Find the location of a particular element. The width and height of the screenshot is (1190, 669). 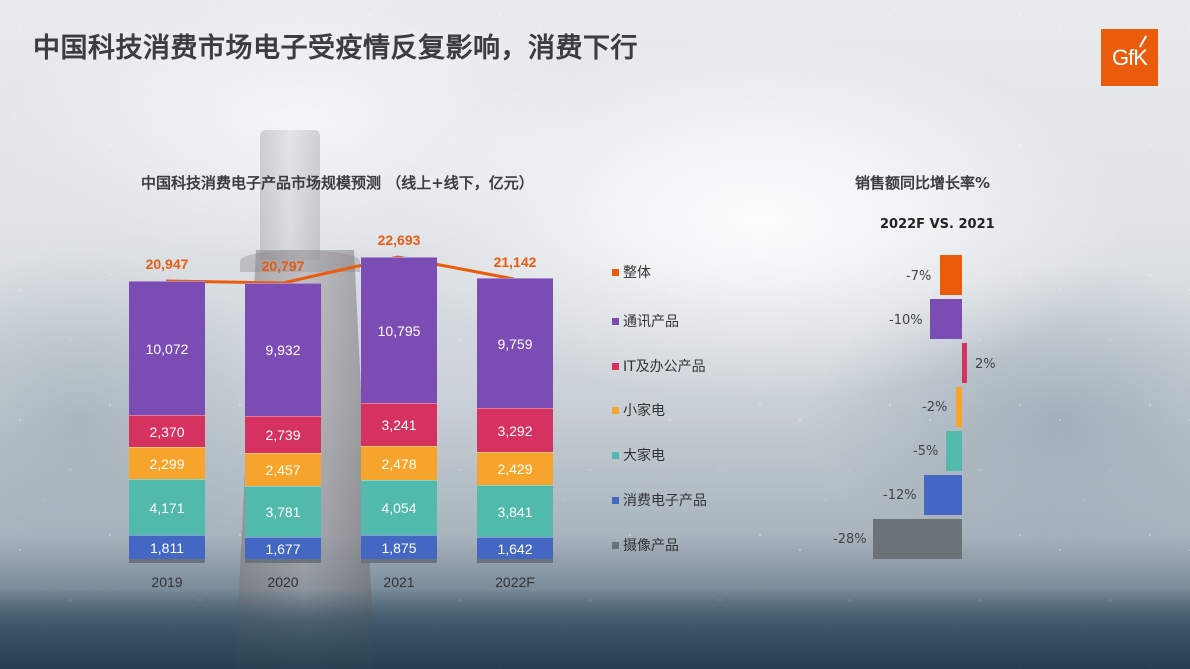

legend-item-telecom: 通讯产品 is located at coordinates (645, 321).